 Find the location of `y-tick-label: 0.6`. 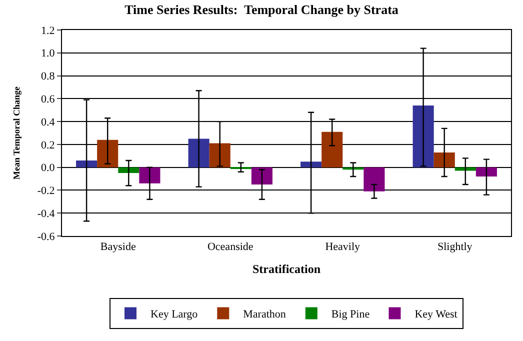

y-tick-label: 0.6 is located at coordinates (48, 100).